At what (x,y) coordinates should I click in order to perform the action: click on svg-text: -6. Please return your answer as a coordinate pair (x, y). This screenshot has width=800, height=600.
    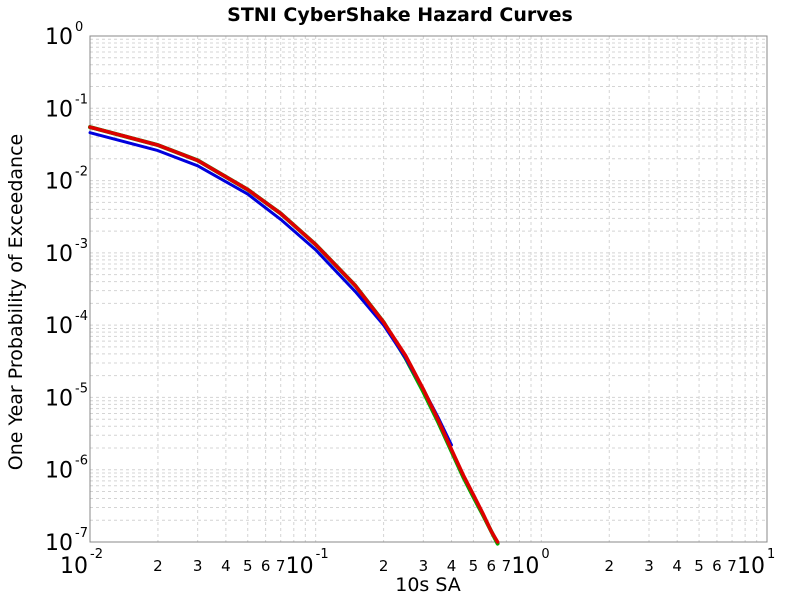
    Looking at the image, I should click on (81, 461).